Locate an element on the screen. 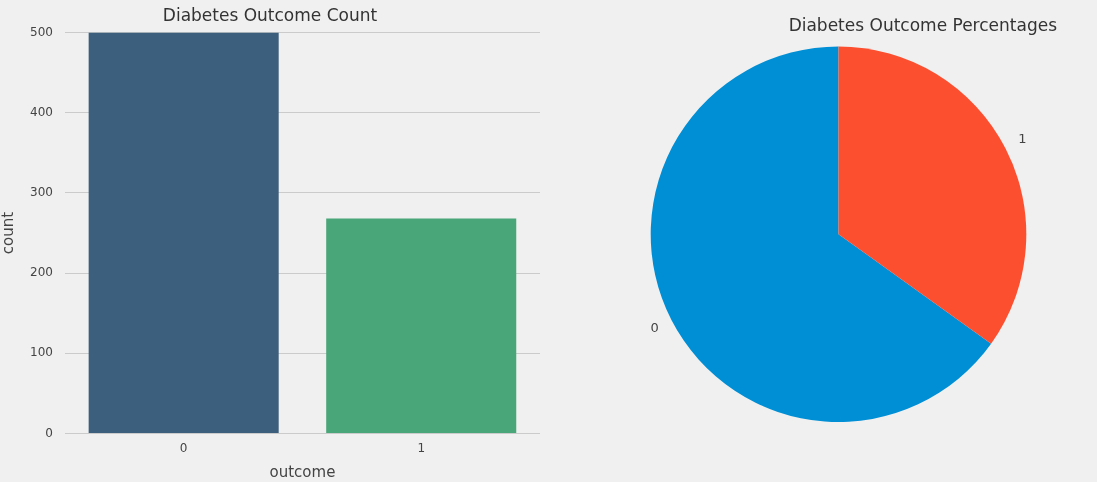  slice-label: 1 is located at coordinates (1022, 139).